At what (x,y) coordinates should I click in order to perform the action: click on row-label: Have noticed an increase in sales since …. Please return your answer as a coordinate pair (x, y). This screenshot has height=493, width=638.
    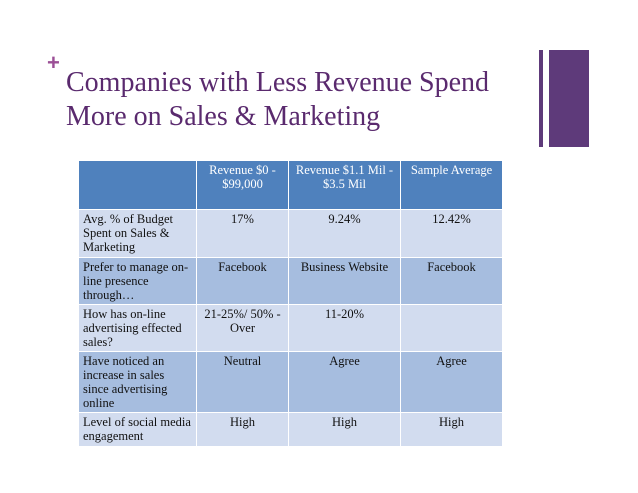
    Looking at the image, I should click on (137, 382).